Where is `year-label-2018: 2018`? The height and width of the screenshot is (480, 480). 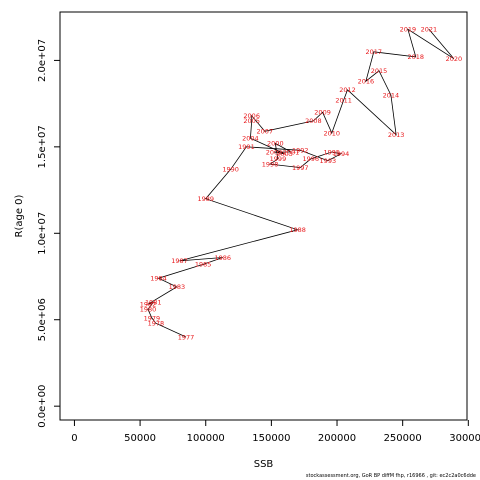
year-label-2018: 2018 is located at coordinates (416, 57).